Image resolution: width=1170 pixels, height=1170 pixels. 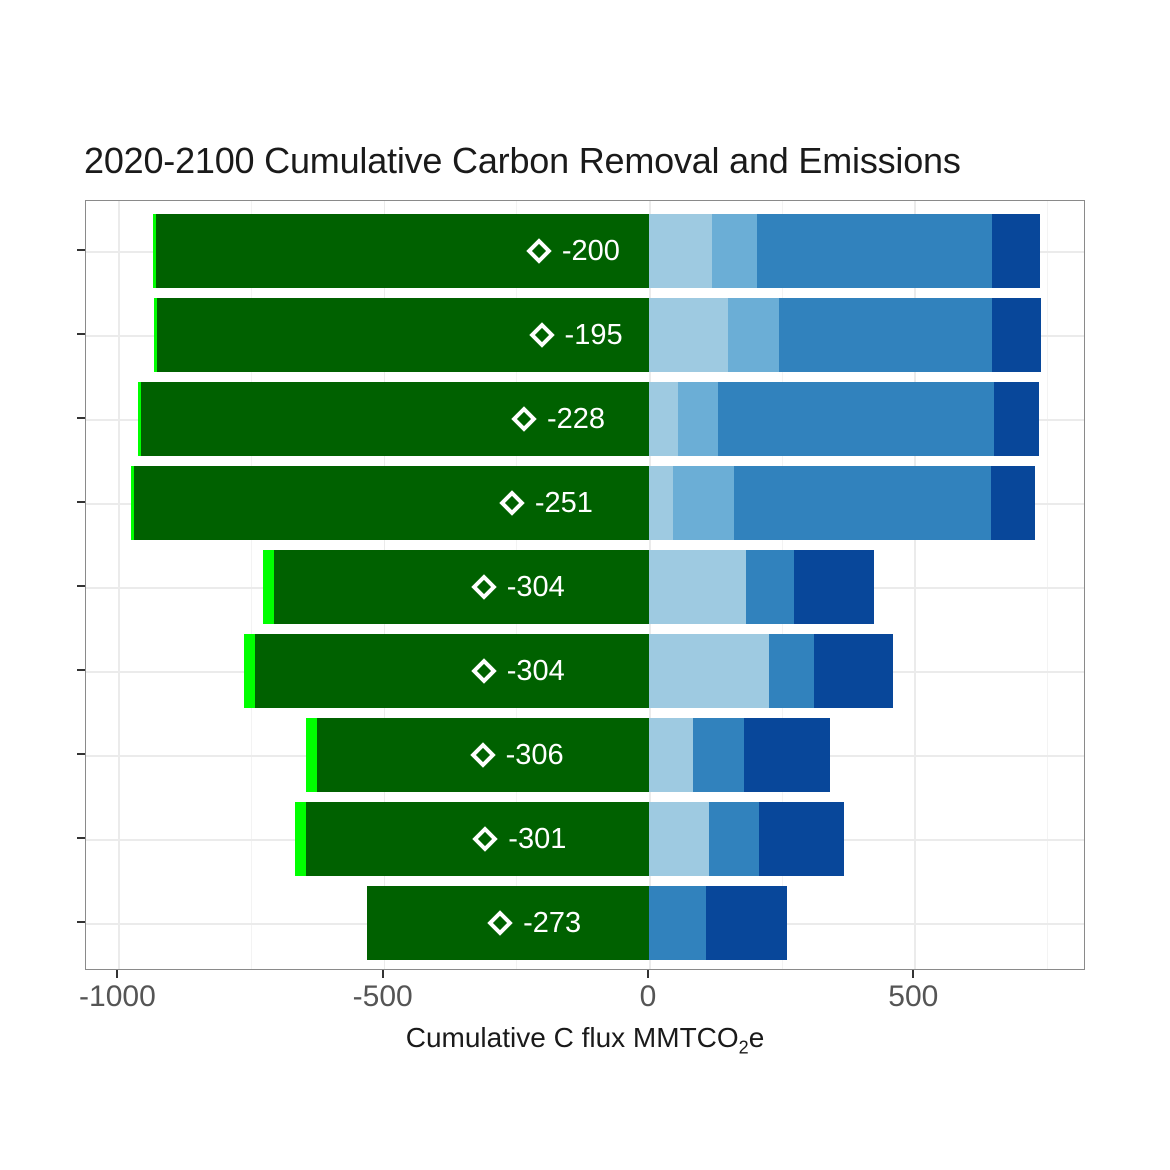 I want to click on x-axis-tick-label: -500, so click(x=382, y=996).